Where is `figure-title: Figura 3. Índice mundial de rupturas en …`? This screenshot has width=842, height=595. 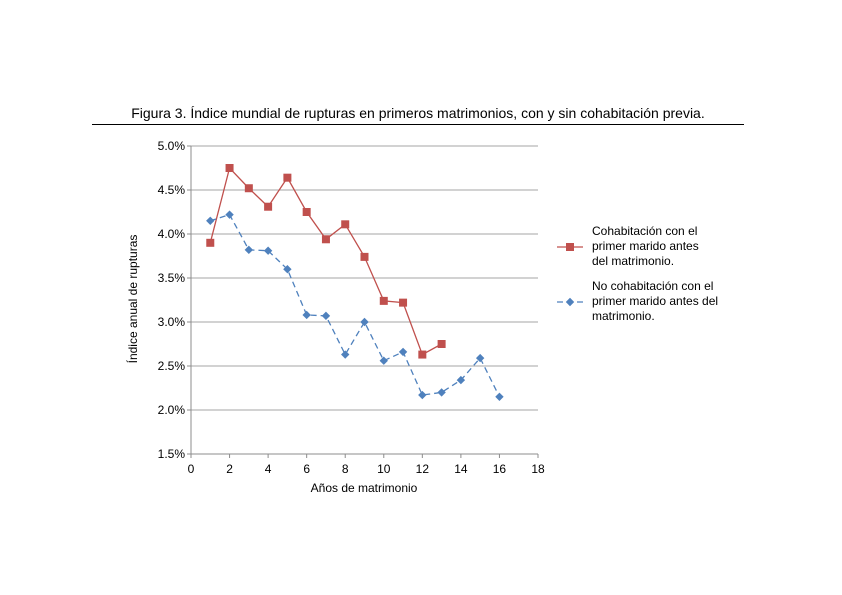
figure-title: Figura 3. Índice mundial de rupturas en … is located at coordinates (418, 113).